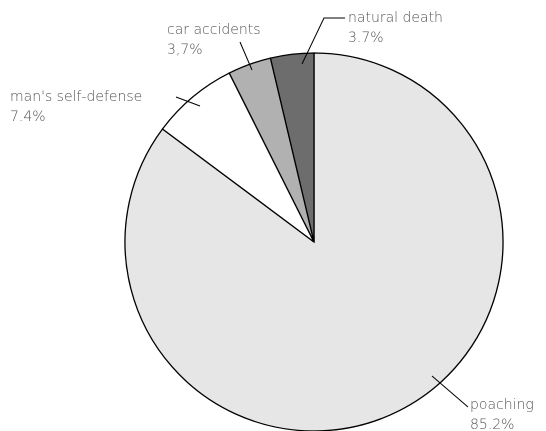  Describe the element at coordinates (185, 50) in the screenshot. I see `slice-value-label: 3,7%` at that location.